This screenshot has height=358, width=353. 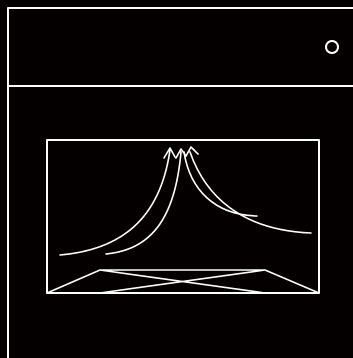 I want to click on hot-air-curve-right-outer, so click(x=250, y=192).